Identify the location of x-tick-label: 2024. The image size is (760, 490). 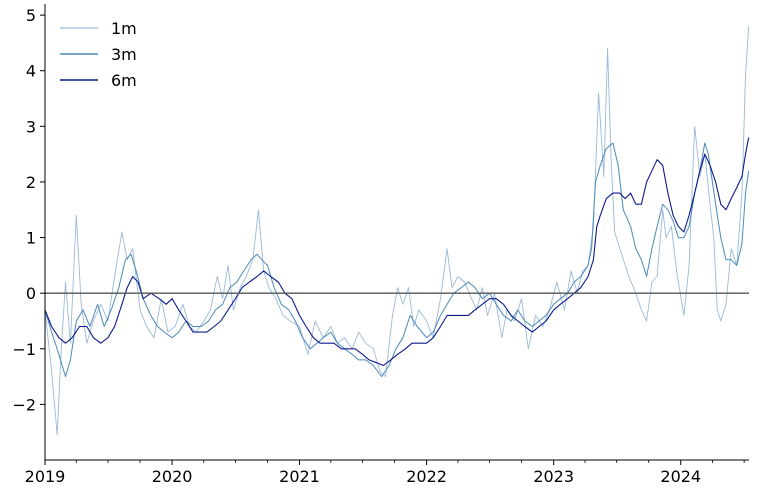
(680, 476).